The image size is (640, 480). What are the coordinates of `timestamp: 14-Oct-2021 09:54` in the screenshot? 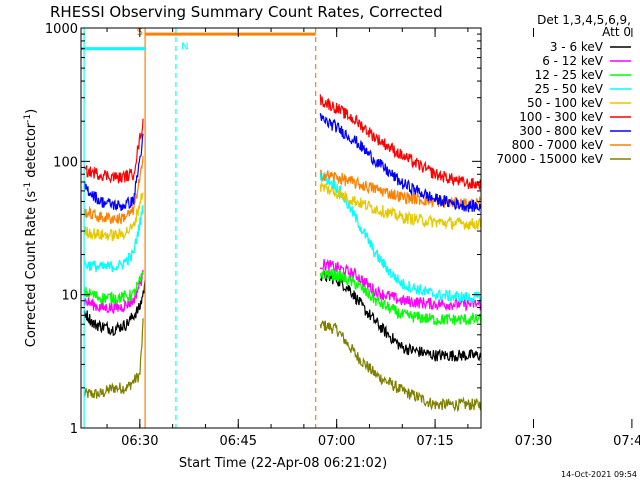 It's located at (599, 474).